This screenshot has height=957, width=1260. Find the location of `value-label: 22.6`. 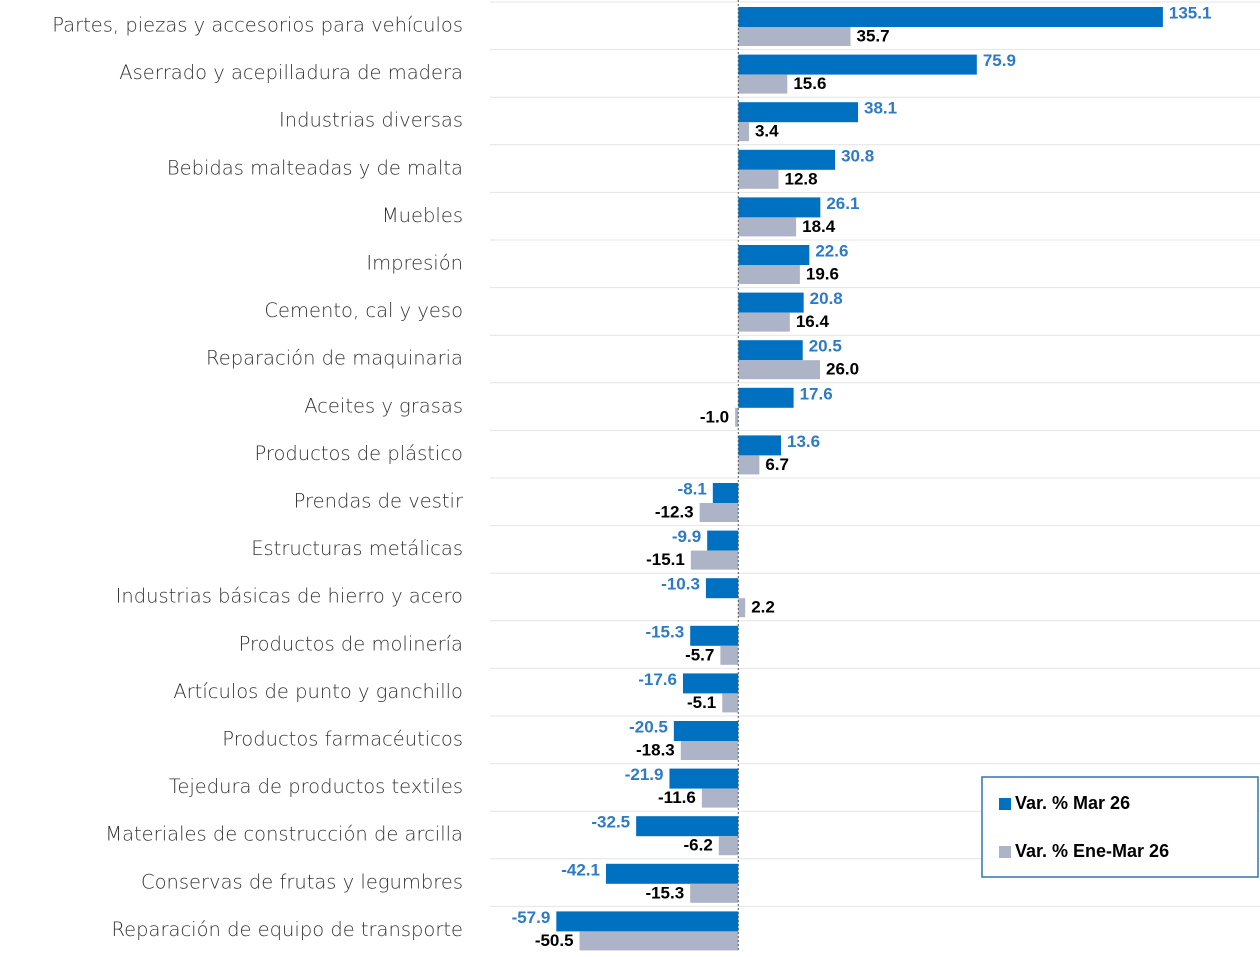

value-label: 22.6 is located at coordinates (831, 250).